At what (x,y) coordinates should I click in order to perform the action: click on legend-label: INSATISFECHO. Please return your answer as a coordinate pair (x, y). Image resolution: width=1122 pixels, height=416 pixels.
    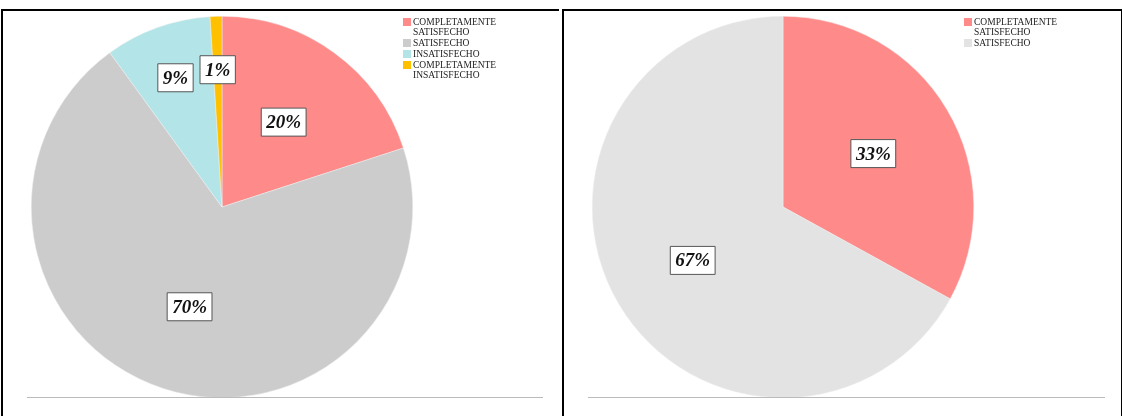
    Looking at the image, I should click on (446, 54).